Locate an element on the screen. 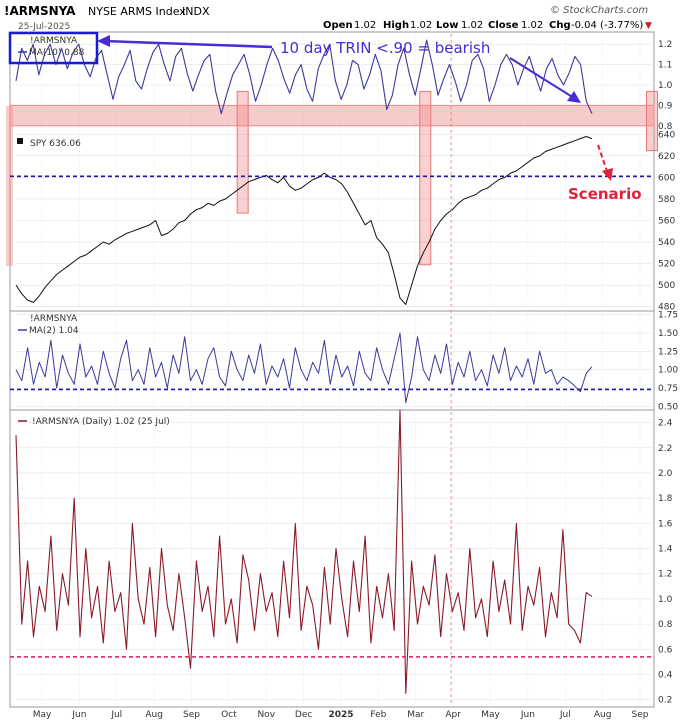 This screenshot has width=691, height=727. x-tick-label: Apr is located at coordinates (453, 715).